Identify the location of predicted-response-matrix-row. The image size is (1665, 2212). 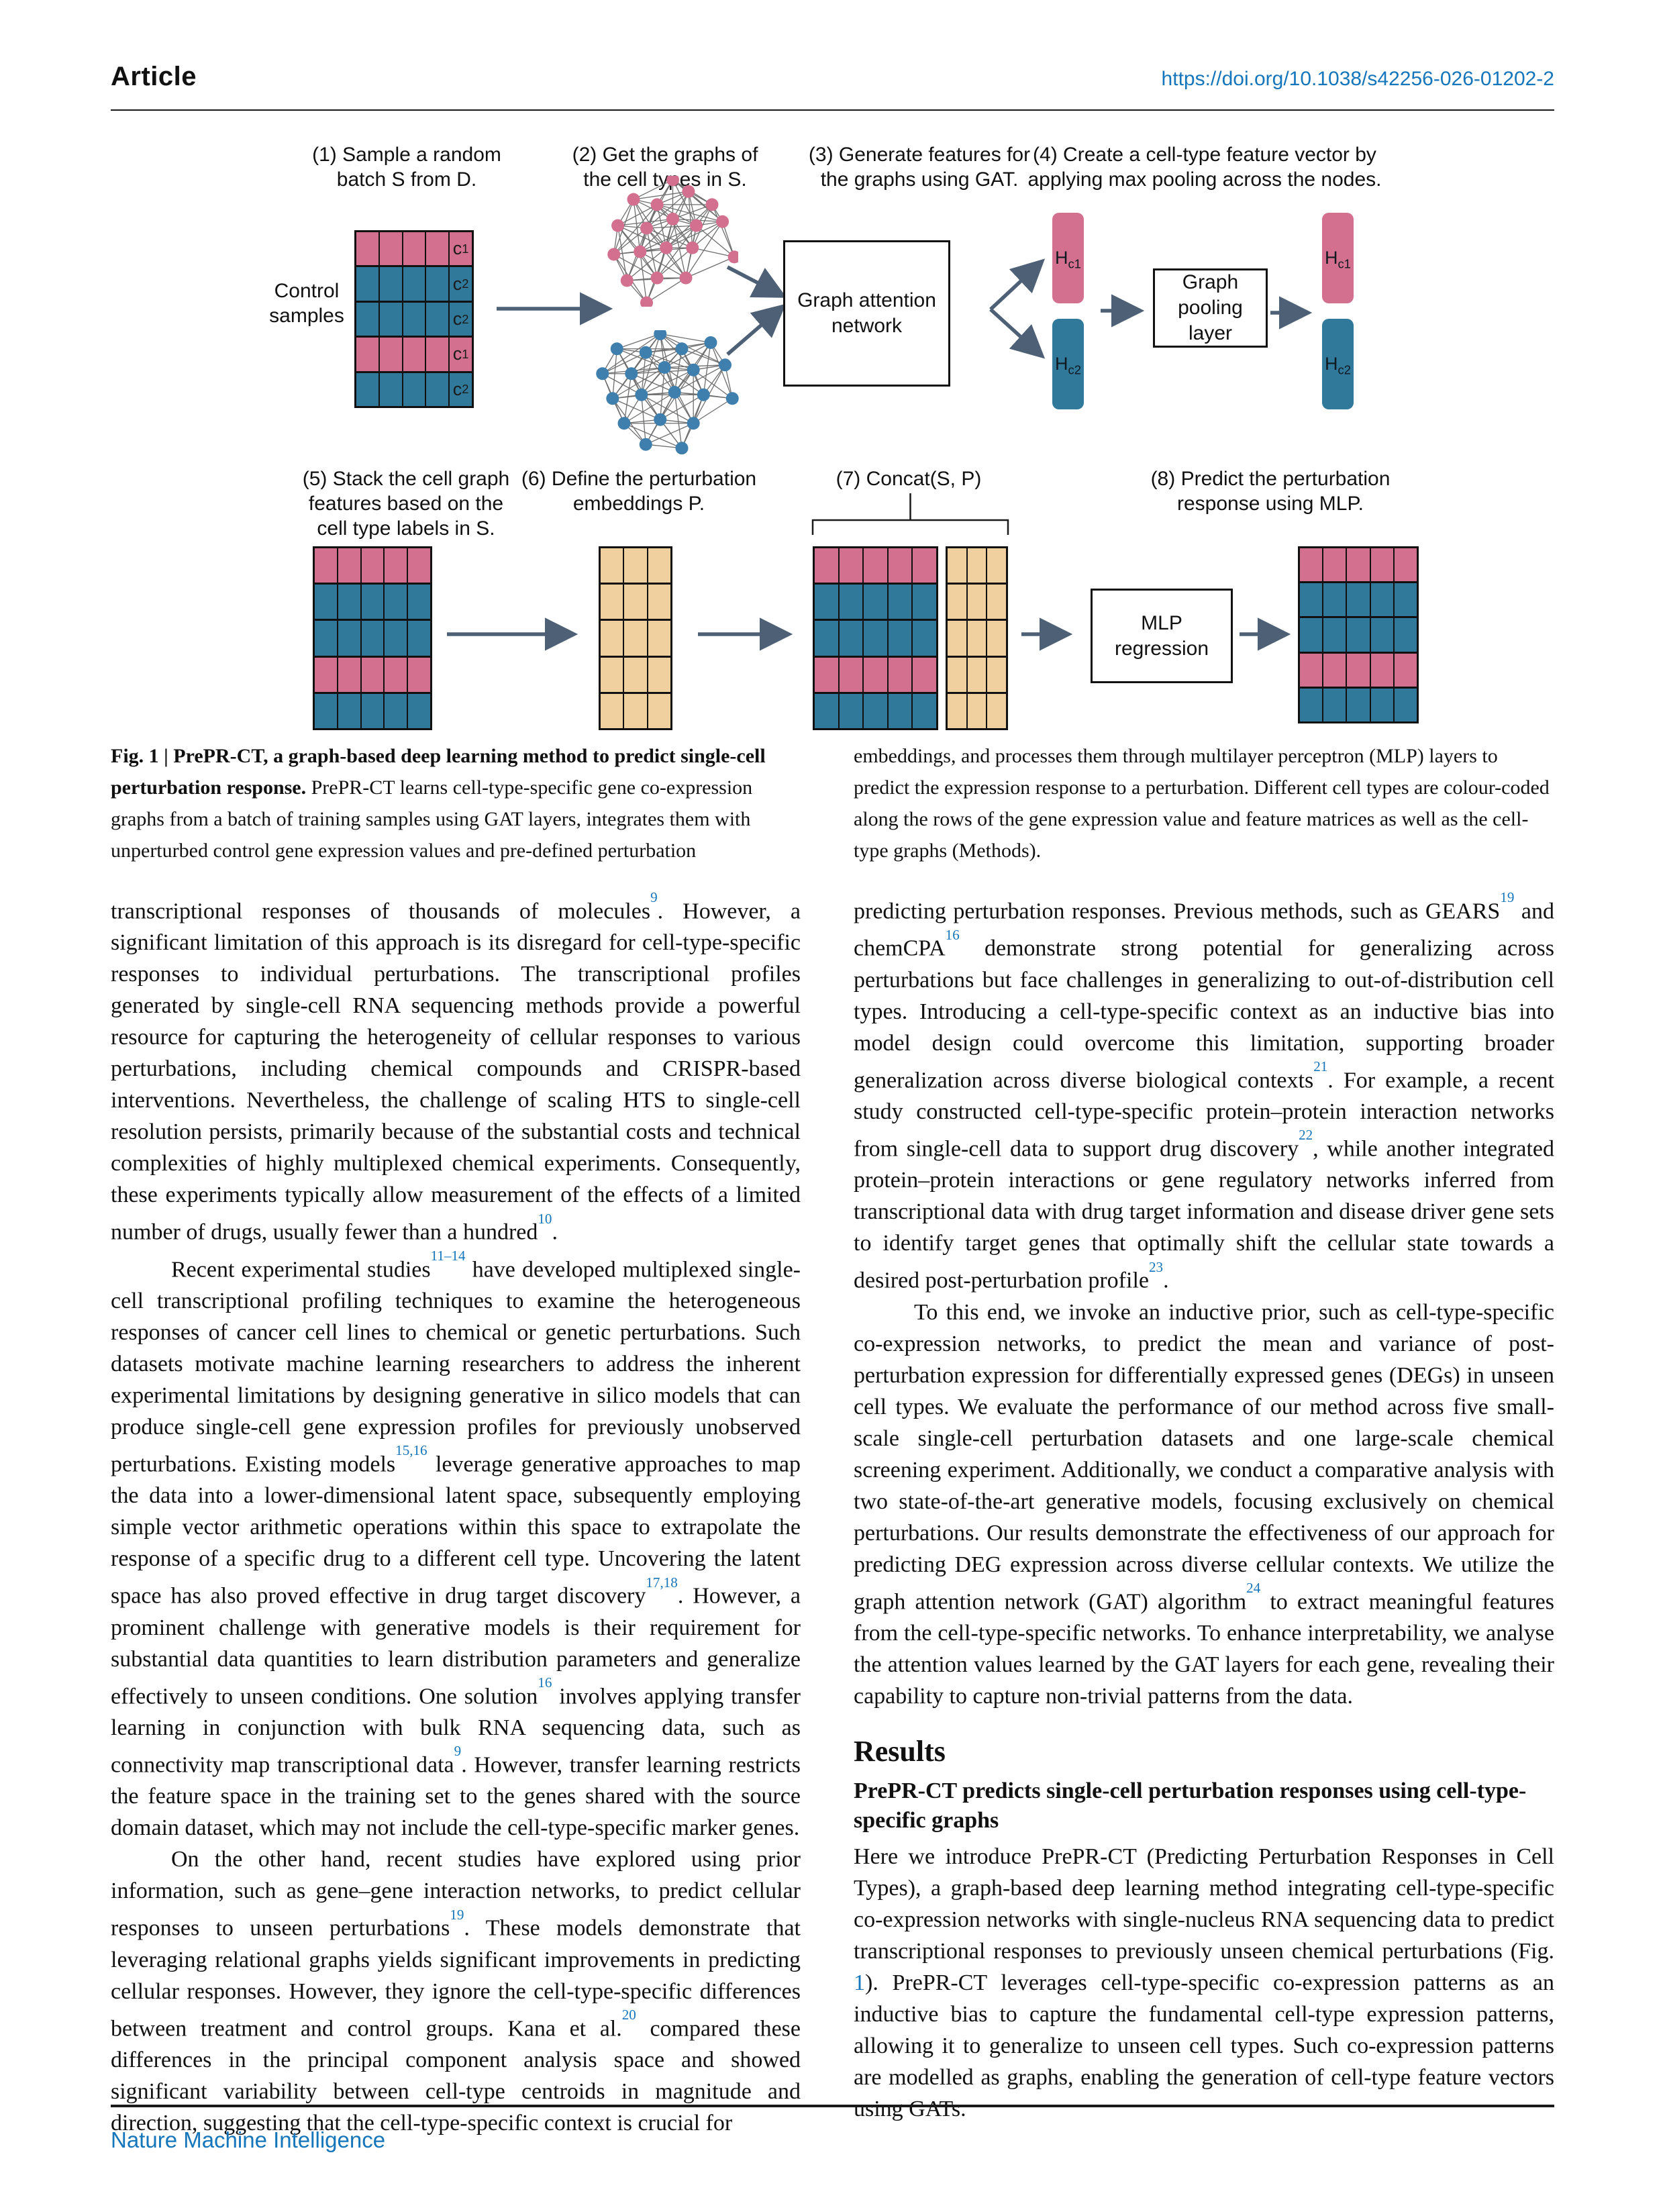
(1358, 599).